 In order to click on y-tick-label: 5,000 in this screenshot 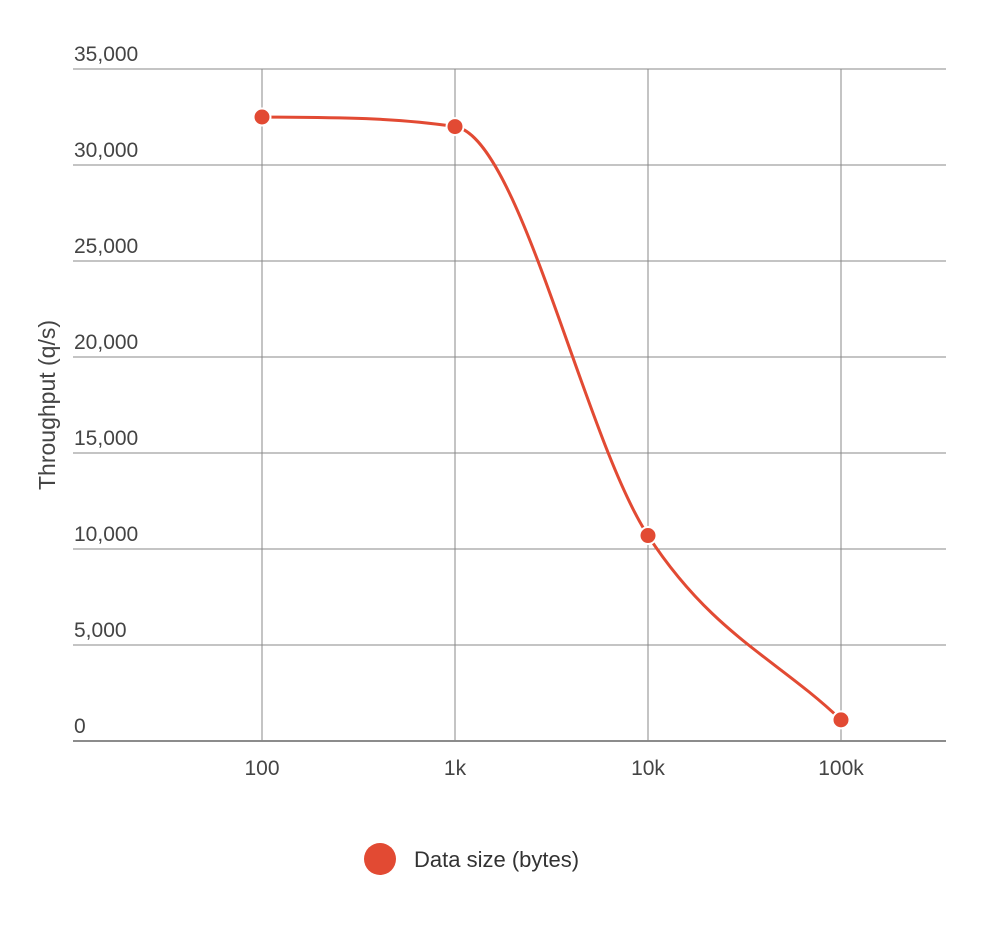, I will do `click(100, 630)`.